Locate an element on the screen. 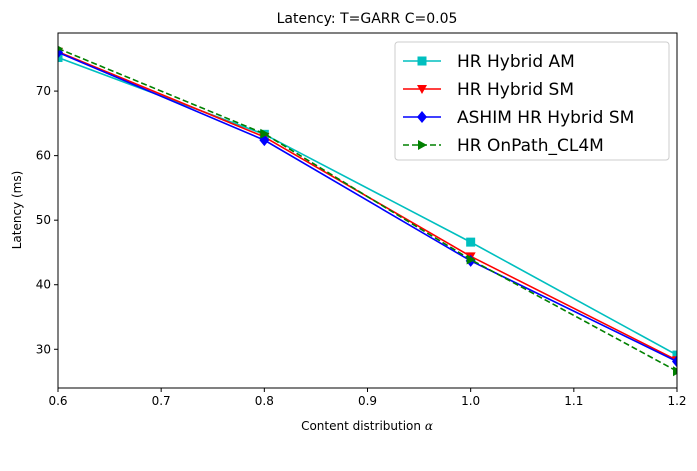 This screenshot has height=471, width=697. x-tick-label: 1.2 is located at coordinates (676, 401).